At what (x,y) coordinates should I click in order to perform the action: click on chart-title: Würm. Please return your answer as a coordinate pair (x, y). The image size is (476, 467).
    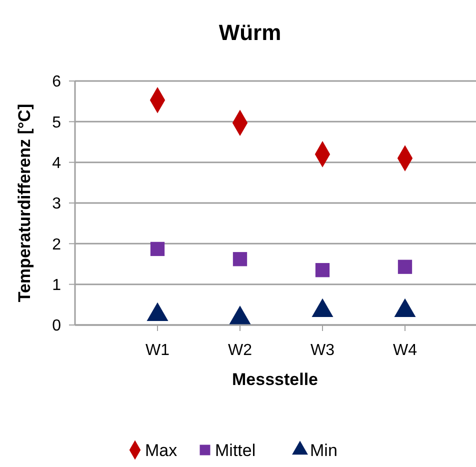
    Looking at the image, I should click on (250, 32).